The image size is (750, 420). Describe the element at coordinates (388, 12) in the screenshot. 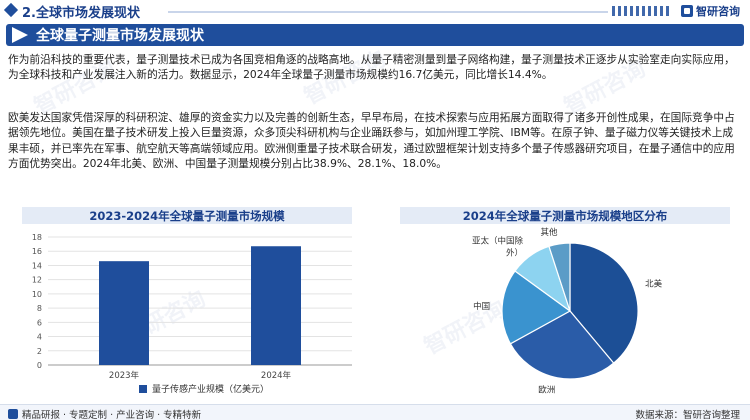

I see `divider` at that location.